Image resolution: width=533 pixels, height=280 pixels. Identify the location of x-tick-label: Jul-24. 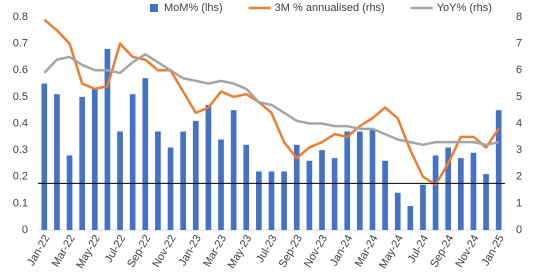
(418, 249).